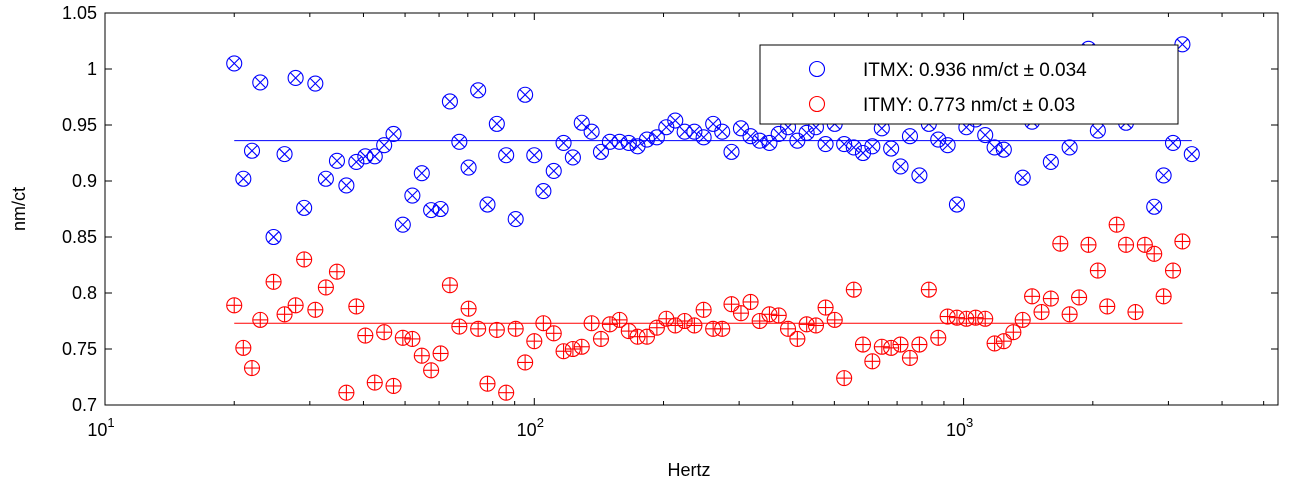 Image resolution: width=1298 pixels, height=486 pixels. Describe the element at coordinates (79, 13) in the screenshot. I see `y-tick-label: 1.05` at that location.